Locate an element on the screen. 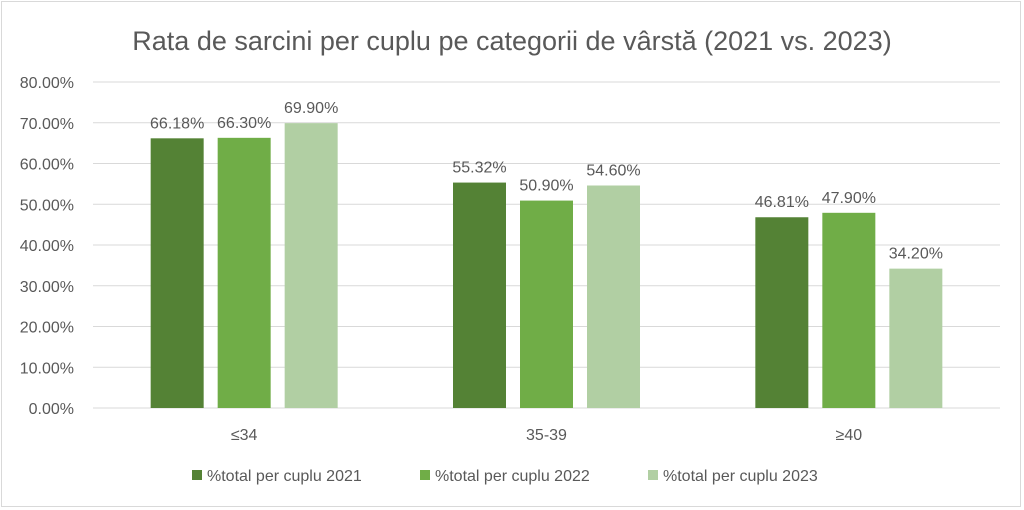  data-label: 66.30% is located at coordinates (244, 123).